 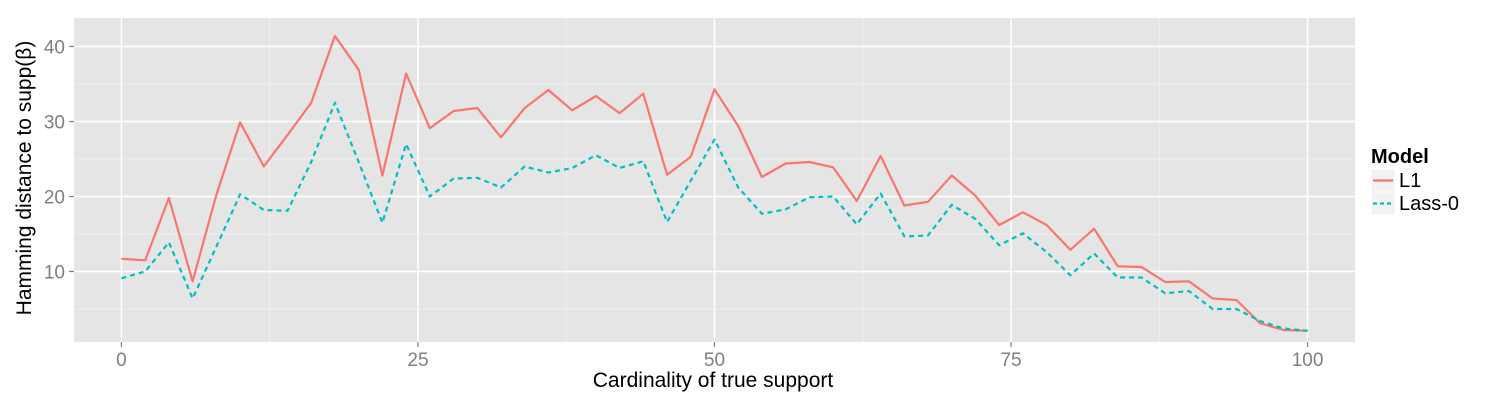 What do you see at coordinates (54, 123) in the screenshot?
I see `y-tick-label: 30` at bounding box center [54, 123].